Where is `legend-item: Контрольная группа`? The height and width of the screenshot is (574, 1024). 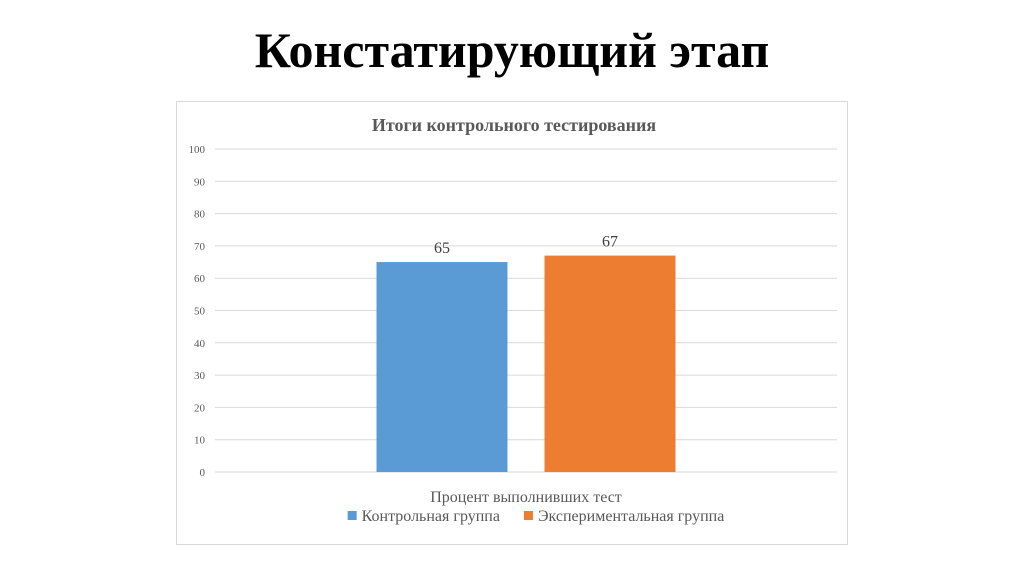
legend-item: Контрольная группа is located at coordinates (423, 516).